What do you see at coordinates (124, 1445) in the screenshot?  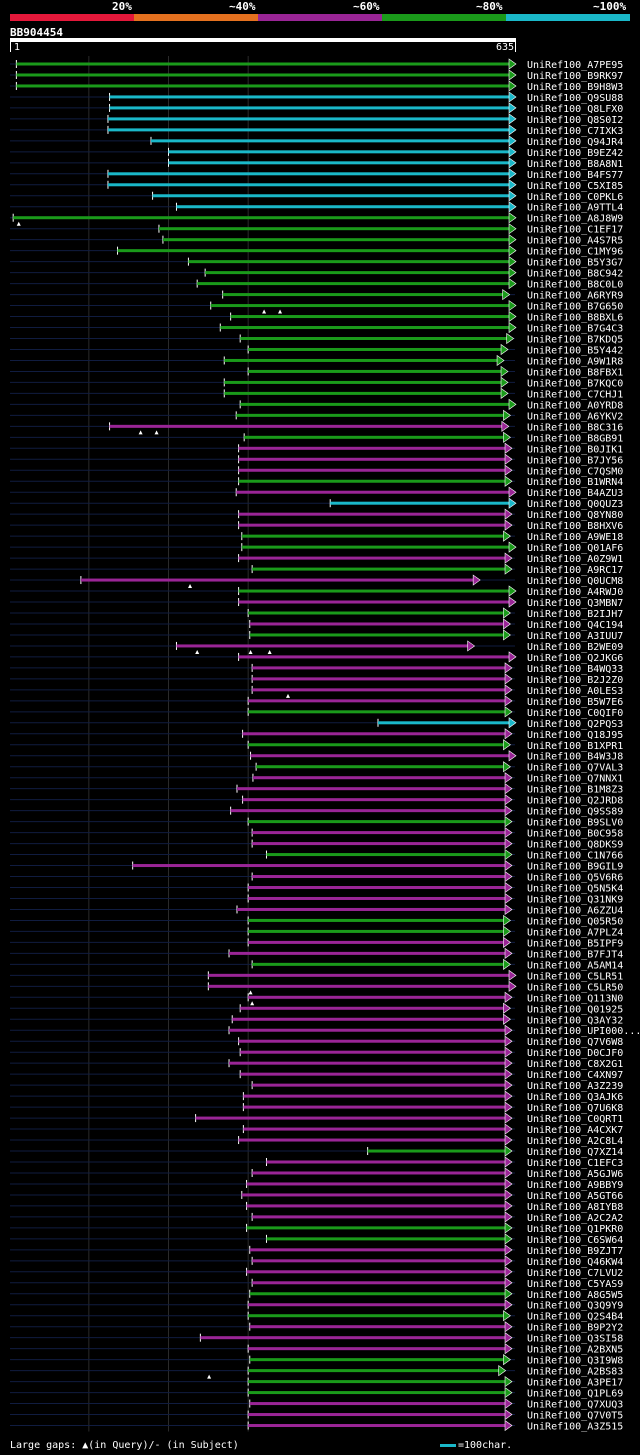 I see `large-gaps-legend: Large gaps: ▲(in Query)/- (in Subject)` at bounding box center [124, 1445].